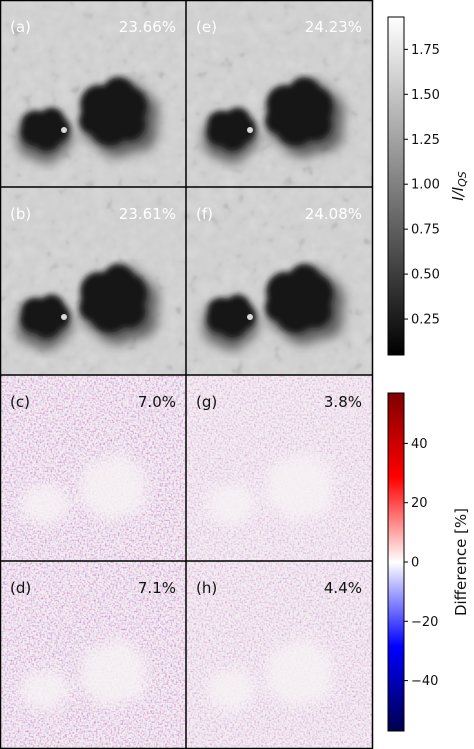  What do you see at coordinates (206, 402) in the screenshot?
I see `panel-label-g: (g)` at bounding box center [206, 402].